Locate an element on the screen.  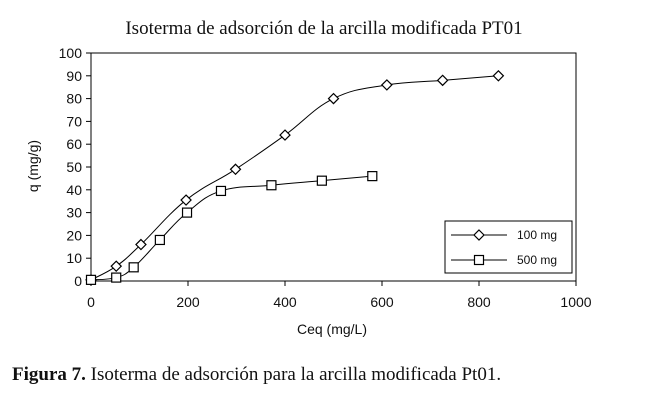
y-tick-label: 20 is located at coordinates (74, 235).